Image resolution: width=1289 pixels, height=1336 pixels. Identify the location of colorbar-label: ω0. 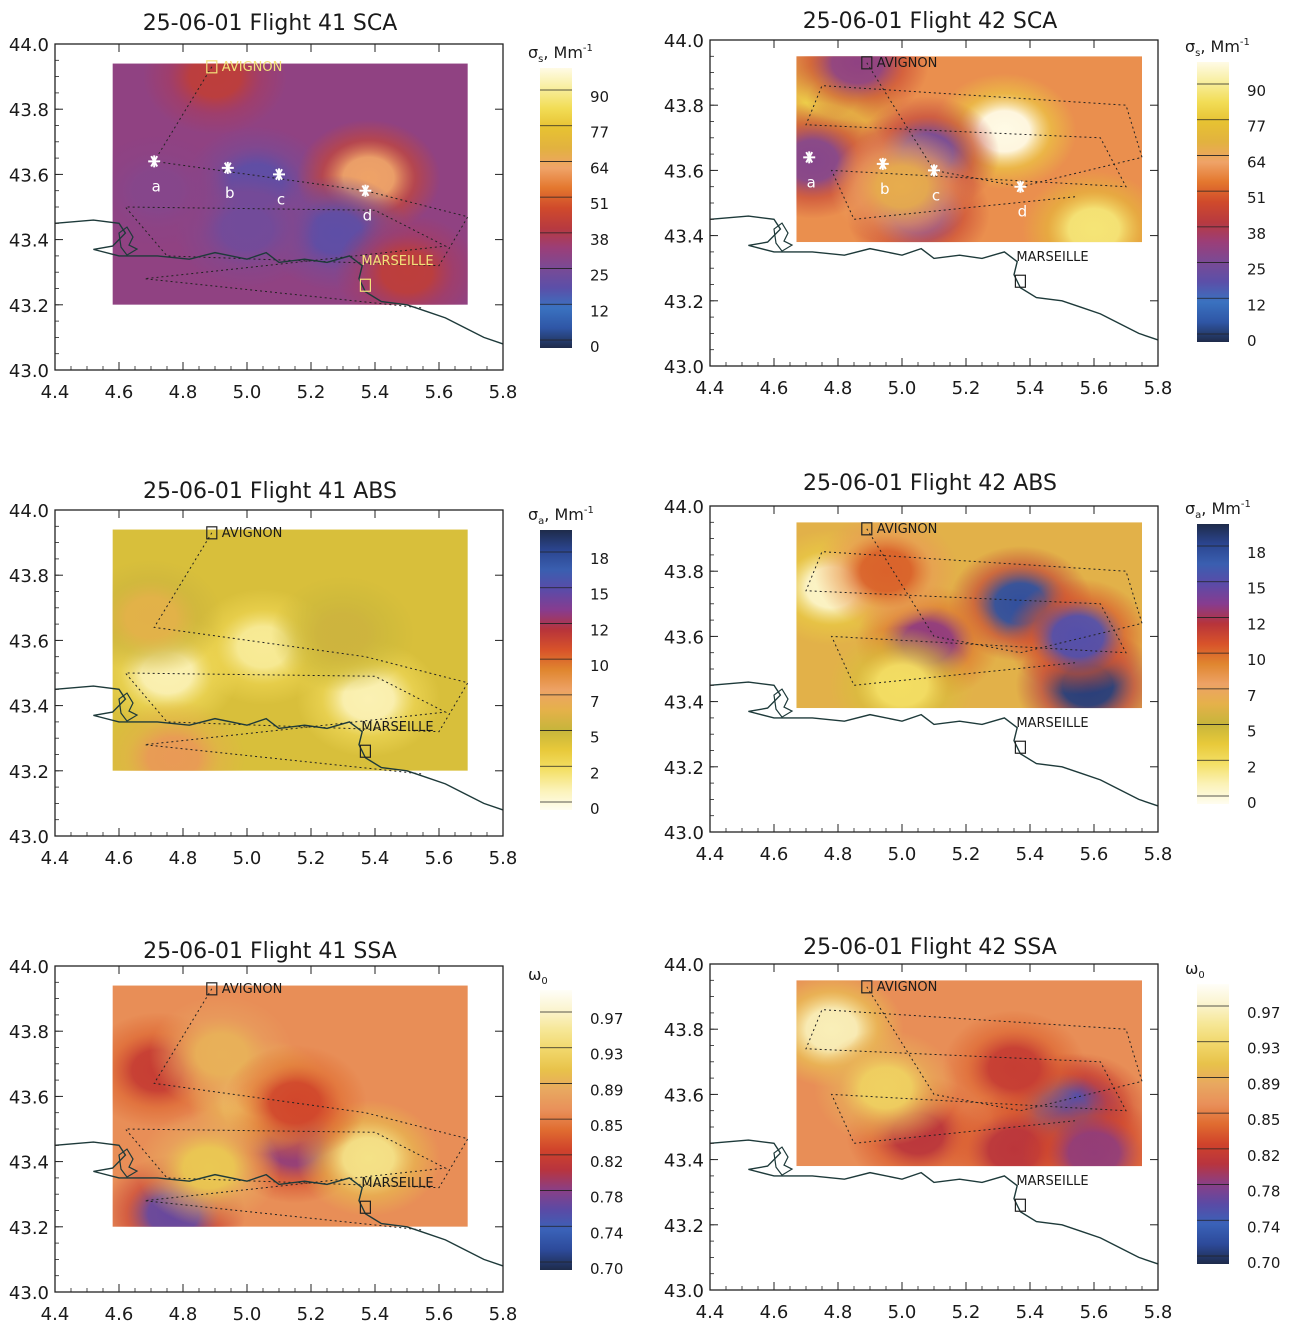
(1195, 970).